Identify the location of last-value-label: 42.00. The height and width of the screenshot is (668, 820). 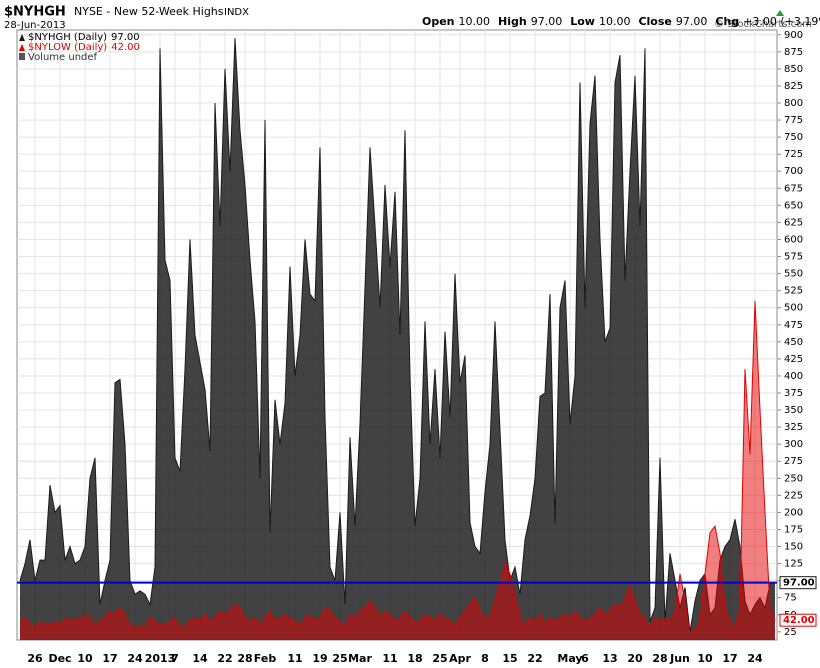
(799, 620).